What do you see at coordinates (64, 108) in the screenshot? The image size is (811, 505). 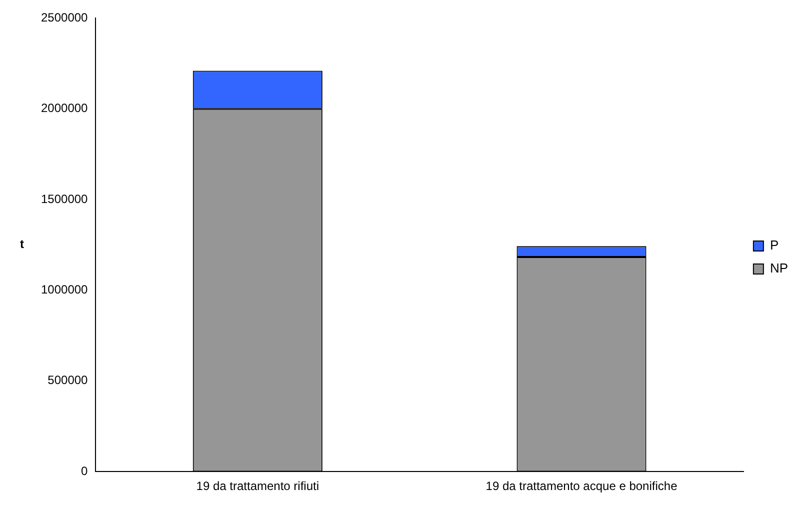 I see `y-tick-label: 2000000` at bounding box center [64, 108].